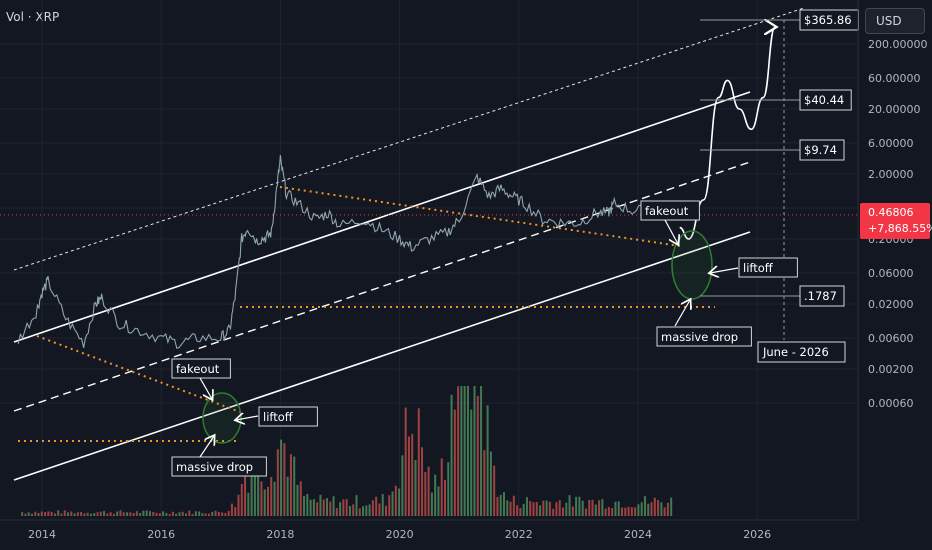 This screenshot has width=932, height=550. Describe the element at coordinates (758, 268) in the screenshot. I see `annotation-liftoff_2025: liftoff` at that location.